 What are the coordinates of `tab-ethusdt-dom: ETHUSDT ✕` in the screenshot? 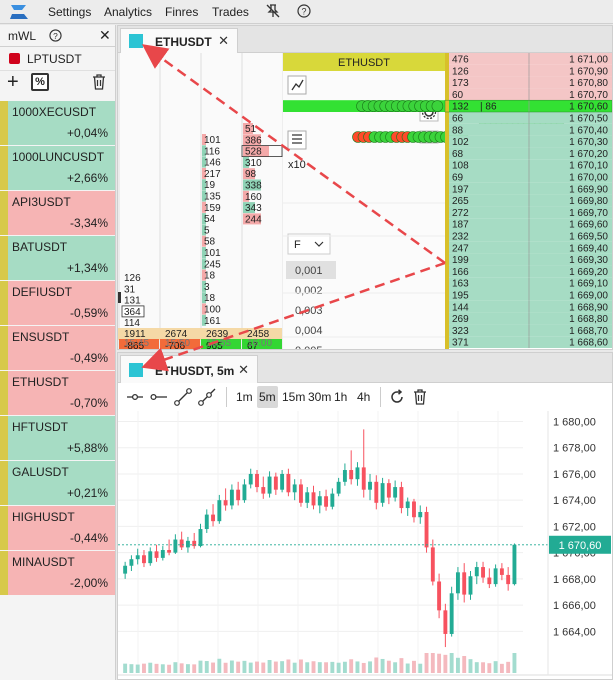 It's located at (179, 40).